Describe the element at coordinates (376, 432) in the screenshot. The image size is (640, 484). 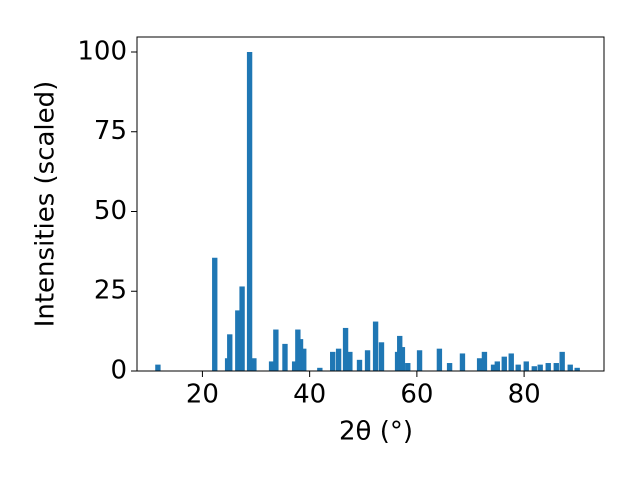
I see `x-axis-label: 2θ (°)` at that location.